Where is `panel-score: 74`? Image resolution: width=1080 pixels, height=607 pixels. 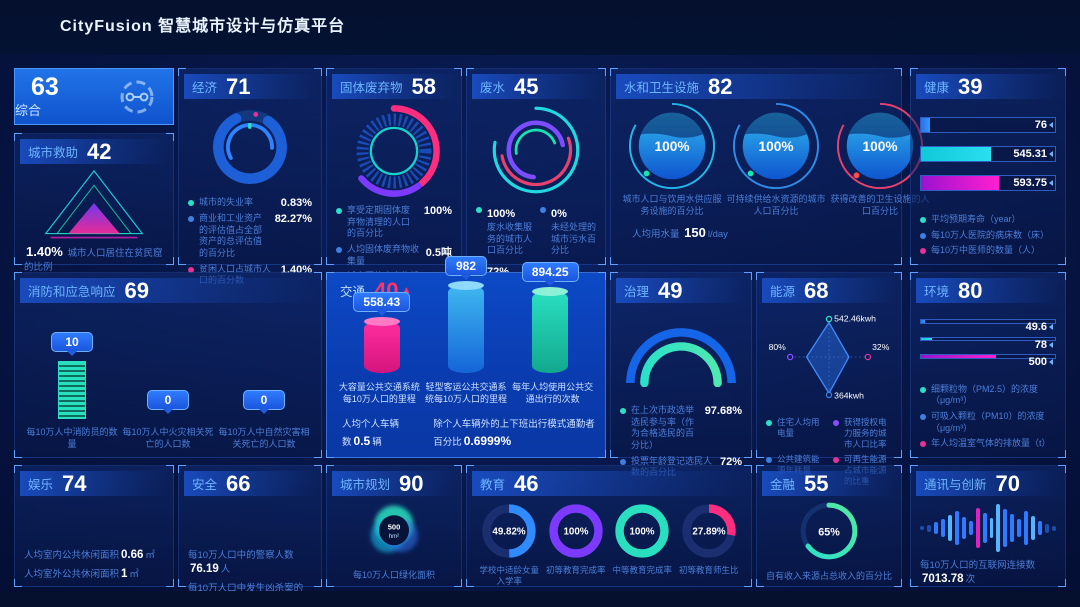 panel-score: 74 is located at coordinates (74, 483).